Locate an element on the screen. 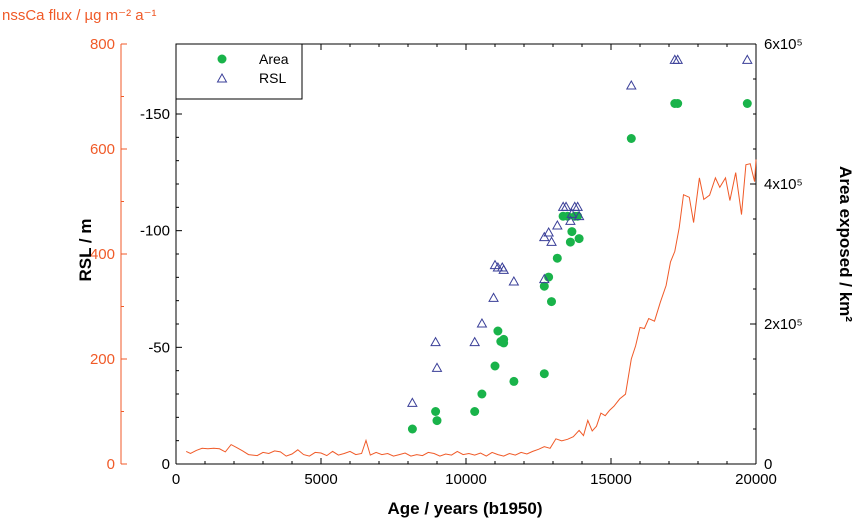 Image resolution: width=860 pixels, height=522 pixels. x-tick-label: 20000 is located at coordinates (756, 479).